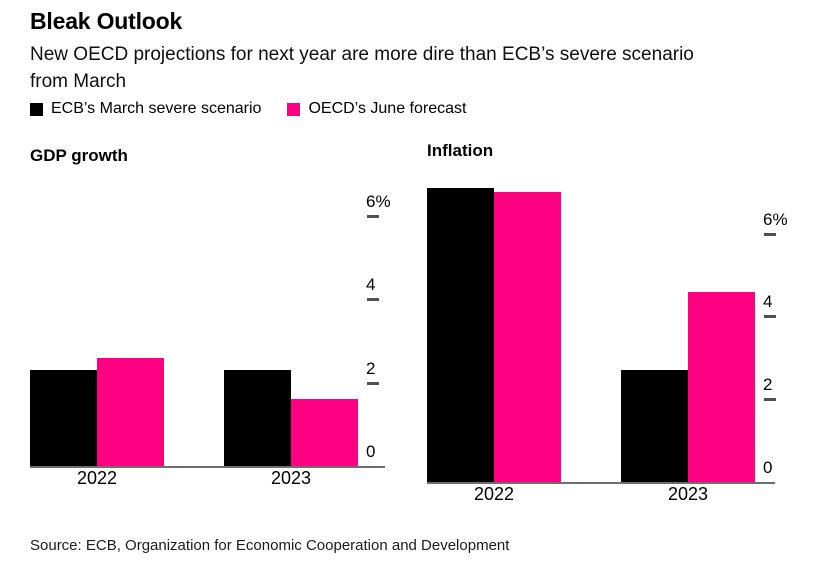 Image resolution: width=824 pixels, height=571 pixels. I want to click on legend-label-oecd: OECD’s June forecast, so click(387, 108).